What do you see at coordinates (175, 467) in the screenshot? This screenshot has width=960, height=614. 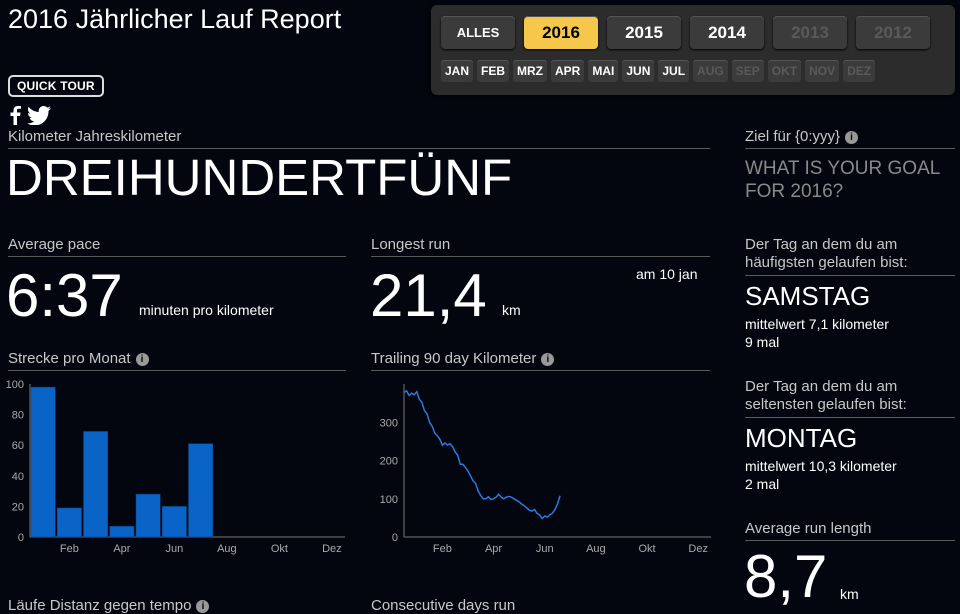 I see `monthly-distance-chart: 0 20 40 60 80 100 Feb Apr Jun Aug Okt Dez` at bounding box center [175, 467].